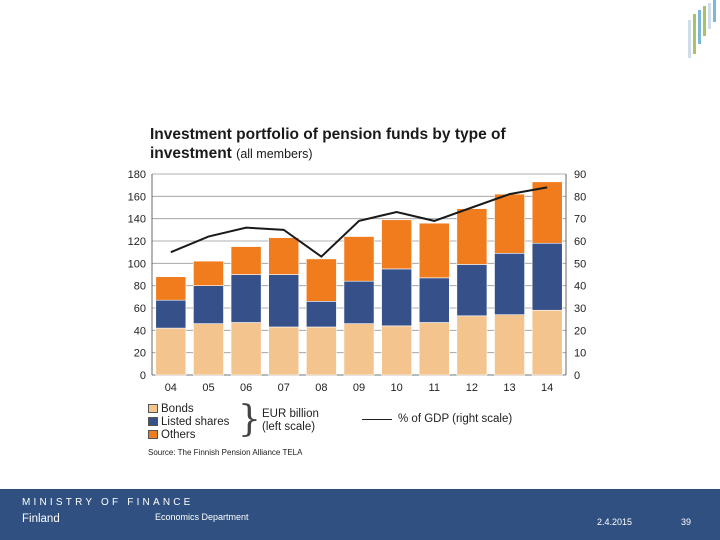  Describe the element at coordinates (359, 388) in the screenshot. I see `x-tick-label: 09` at that location.